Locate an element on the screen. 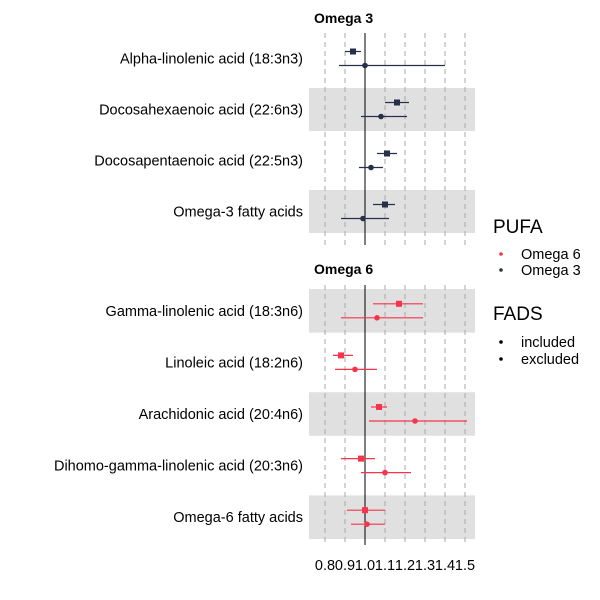  x-tick-label: 1.1 is located at coordinates (385, 566).